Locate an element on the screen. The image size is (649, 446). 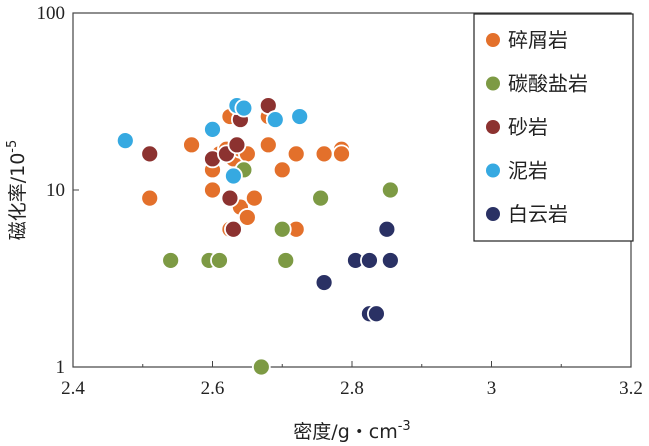
y-tick-label: 10 is located at coordinates (55, 190).